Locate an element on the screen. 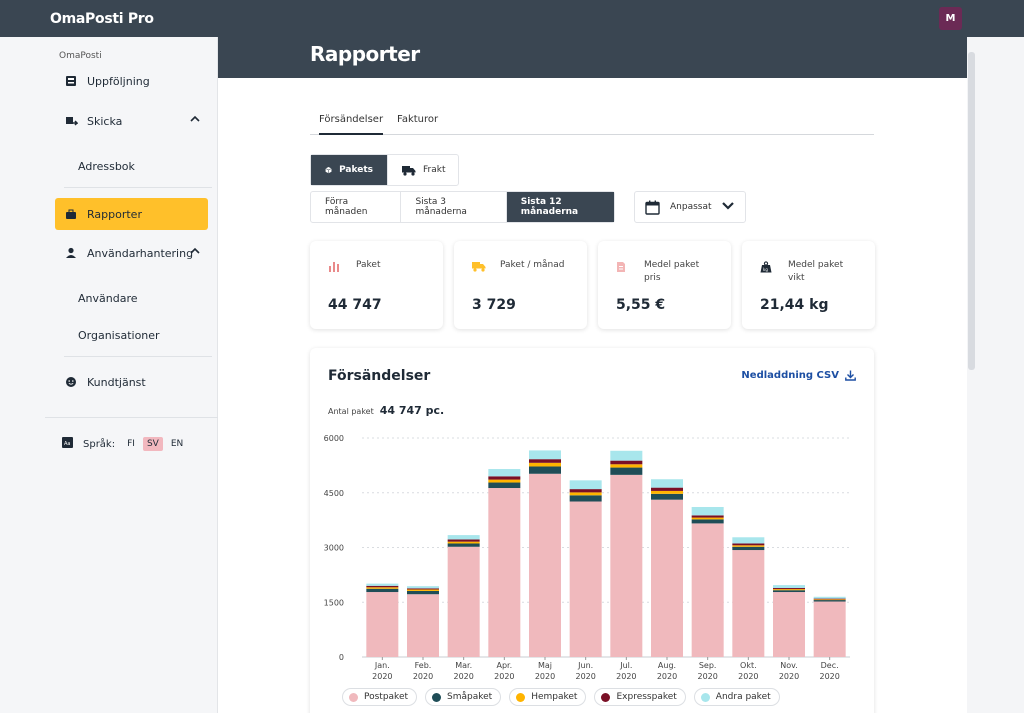  y-tick-label: 6000 is located at coordinates (334, 438).